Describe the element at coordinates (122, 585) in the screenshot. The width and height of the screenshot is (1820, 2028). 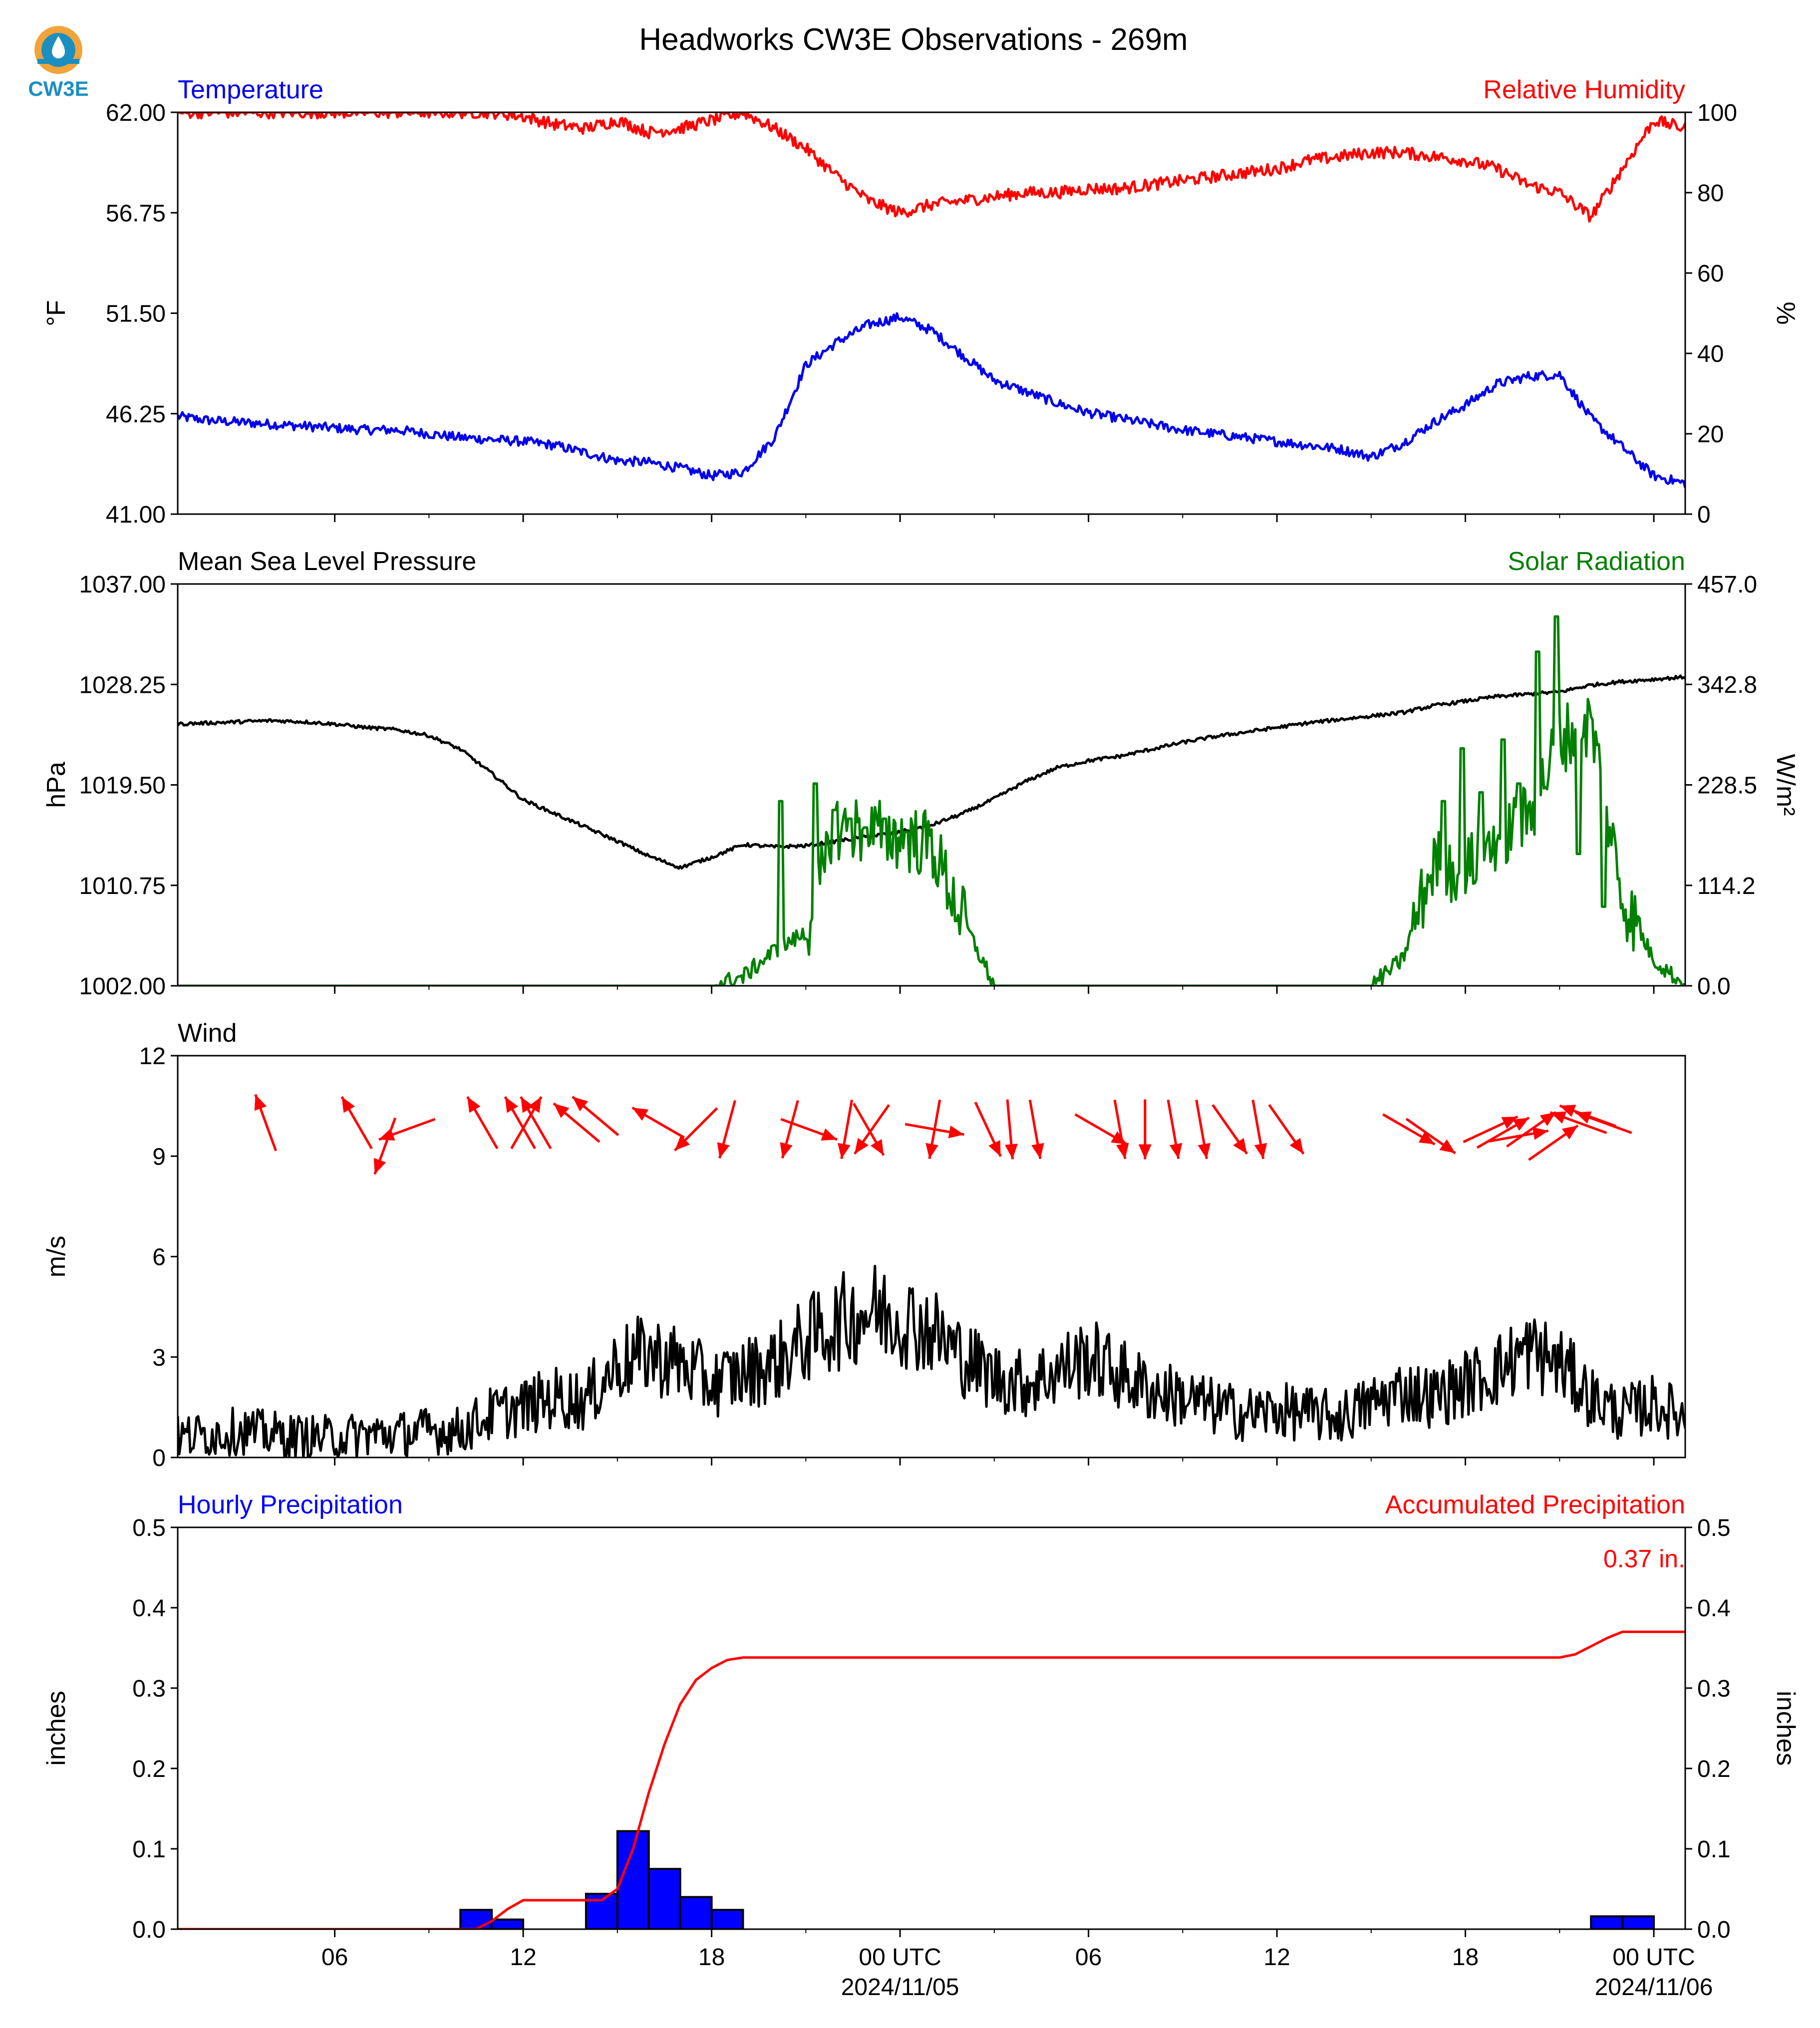
I see `y-tick-label: 1037.00` at that location.